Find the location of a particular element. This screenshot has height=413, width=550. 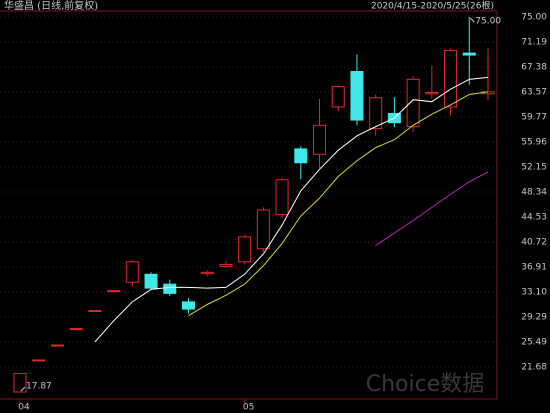

y-tick-label: 52.15 is located at coordinates (534, 167).